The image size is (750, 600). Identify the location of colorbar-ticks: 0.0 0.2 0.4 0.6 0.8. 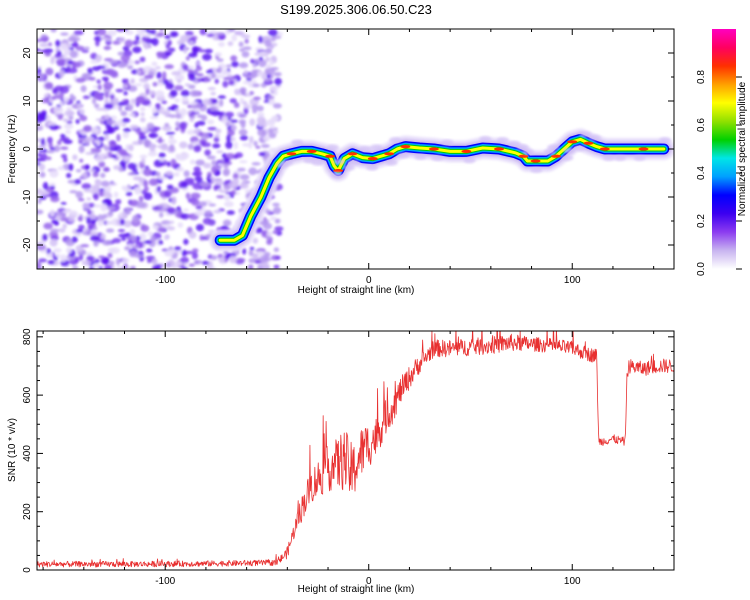
(719, 173).